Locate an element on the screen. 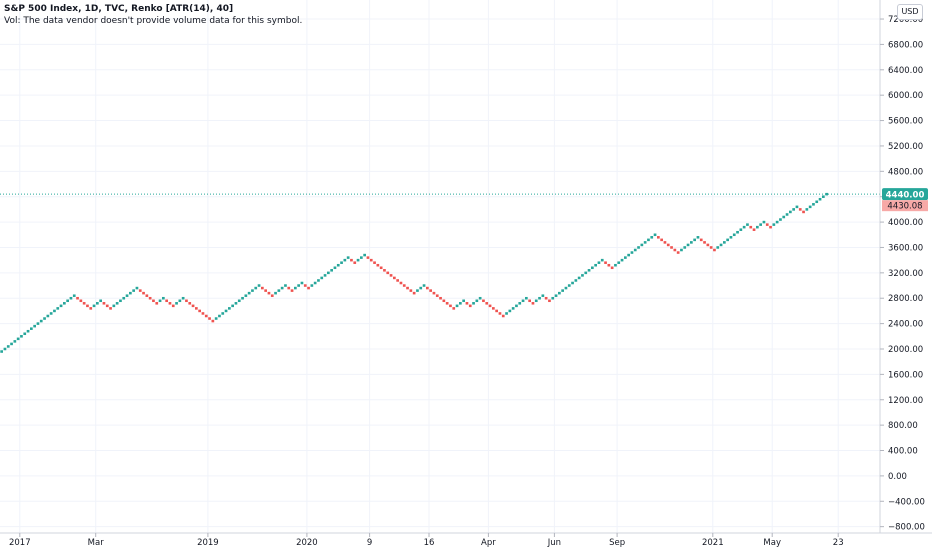  price-tick-label: 0.00 is located at coordinates (897, 477).